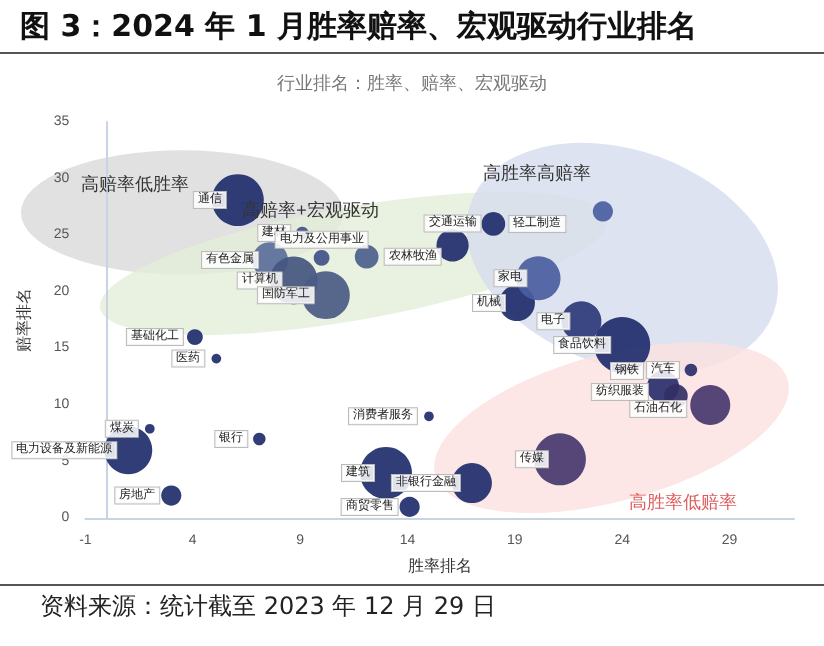 The width and height of the screenshot is (824, 646). What do you see at coordinates (359, 27) in the screenshot?
I see `chart-title: 图 3：2024 年 1 月胜率赔率、宏观驱动行业排名` at bounding box center [359, 27].